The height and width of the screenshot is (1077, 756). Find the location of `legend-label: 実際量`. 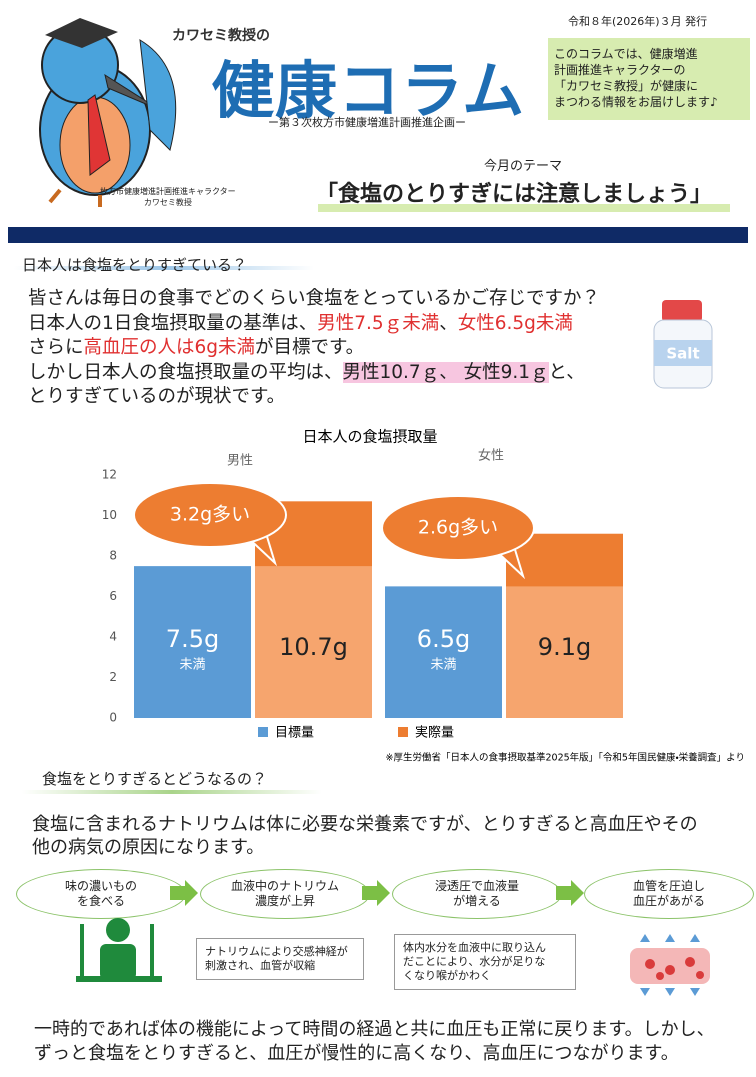

legend-label: 実際量 is located at coordinates (434, 733).